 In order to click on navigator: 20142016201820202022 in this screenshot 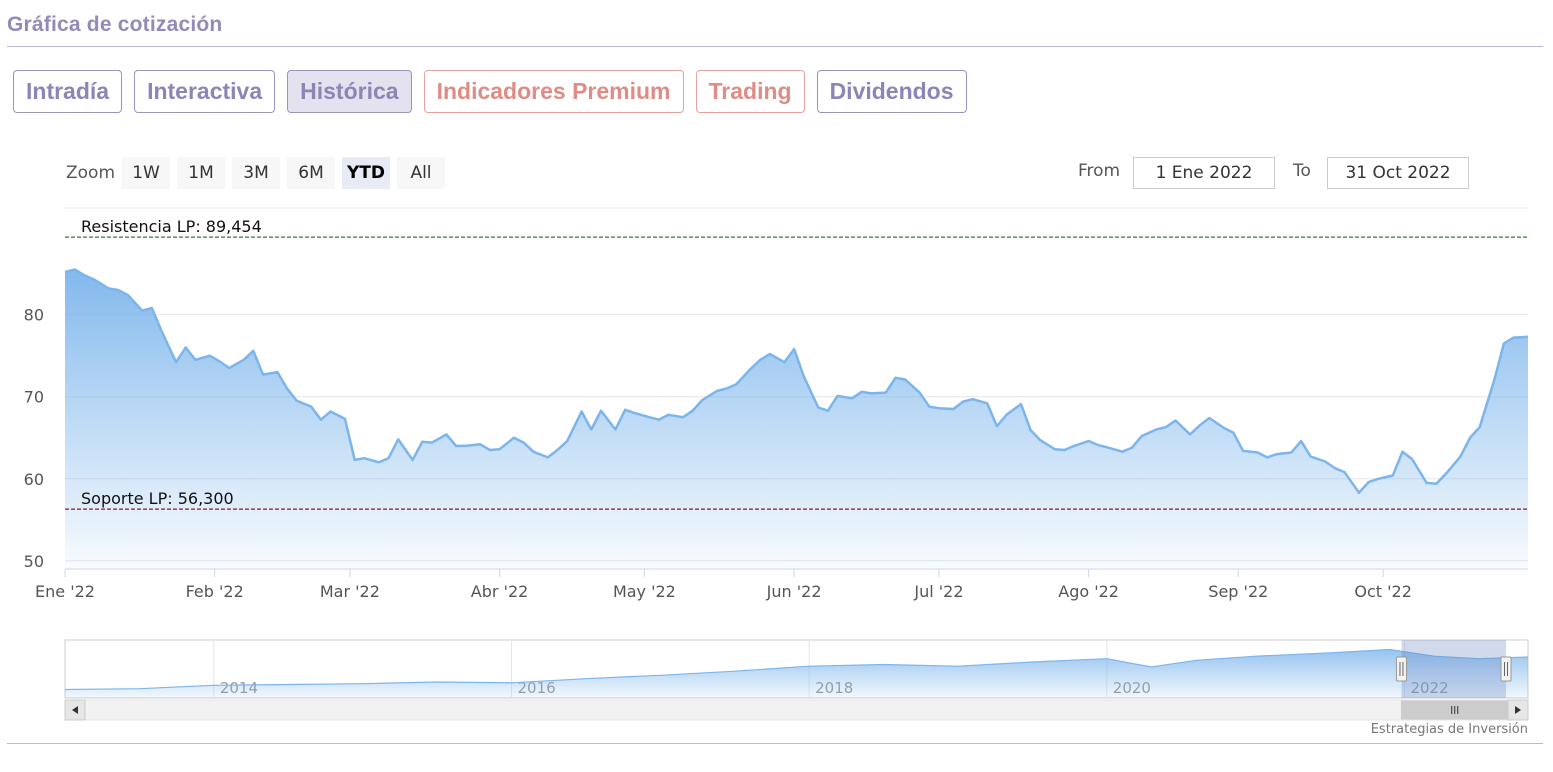, I will do `click(796, 669)`.